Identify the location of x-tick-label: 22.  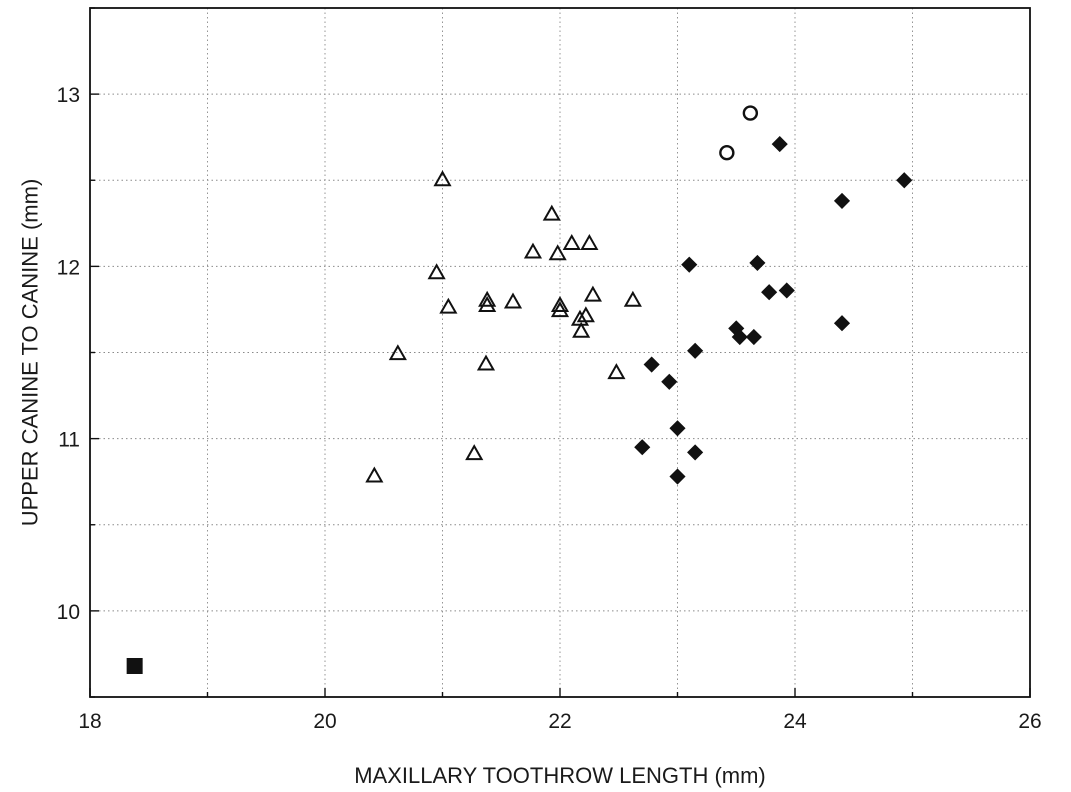
(559, 721).